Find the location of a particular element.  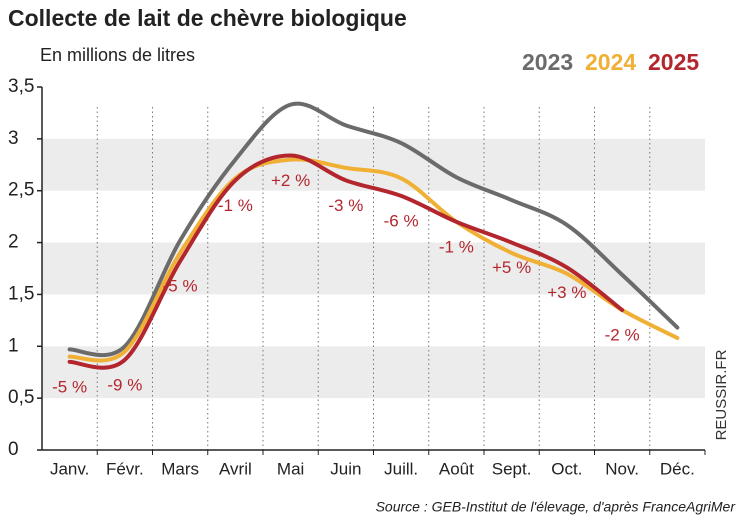

annotation: -3 % is located at coordinates (345, 205).